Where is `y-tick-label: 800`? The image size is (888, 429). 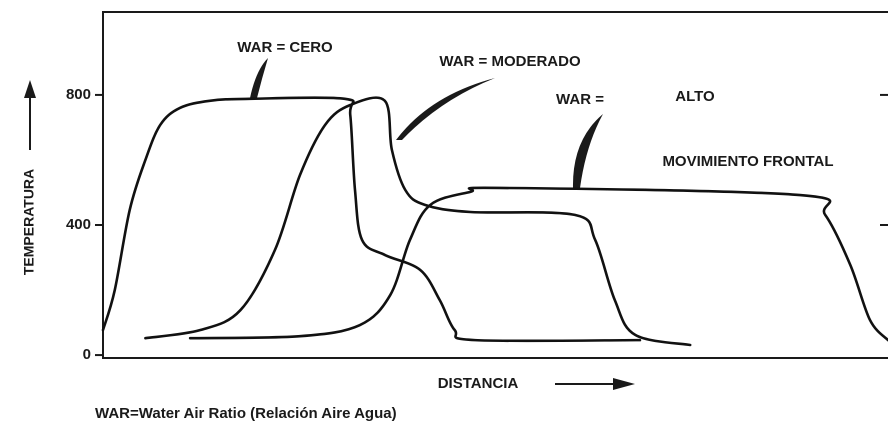
y-tick-label: 800 is located at coordinates (78, 94).